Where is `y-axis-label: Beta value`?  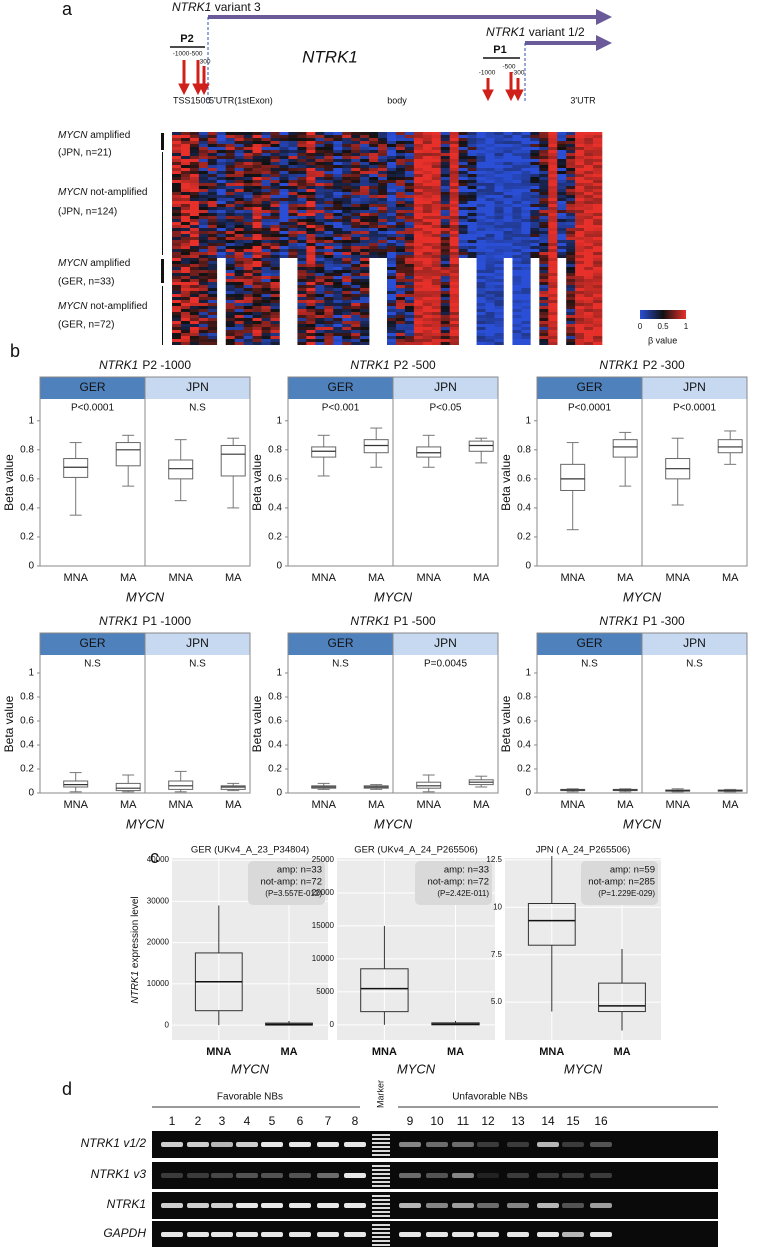 y-axis-label: Beta value is located at coordinates (506, 723).